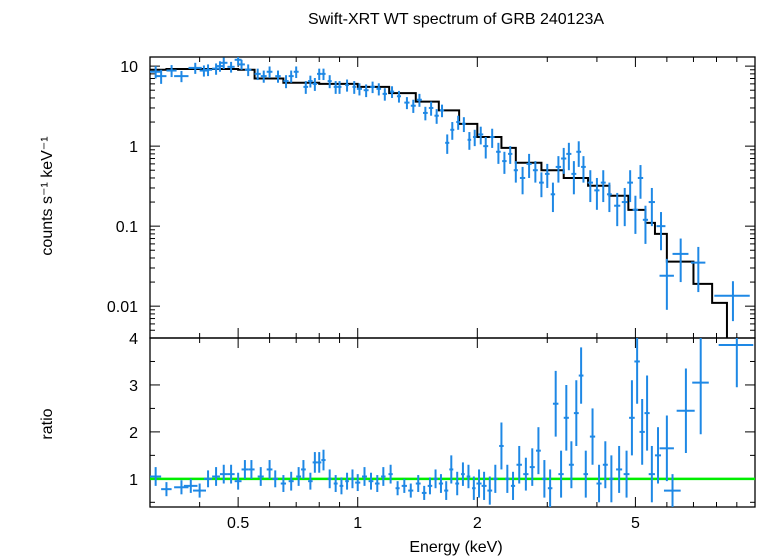  Describe the element at coordinates (129, 67) in the screenshot. I see `y-tick-label: 10` at that location.